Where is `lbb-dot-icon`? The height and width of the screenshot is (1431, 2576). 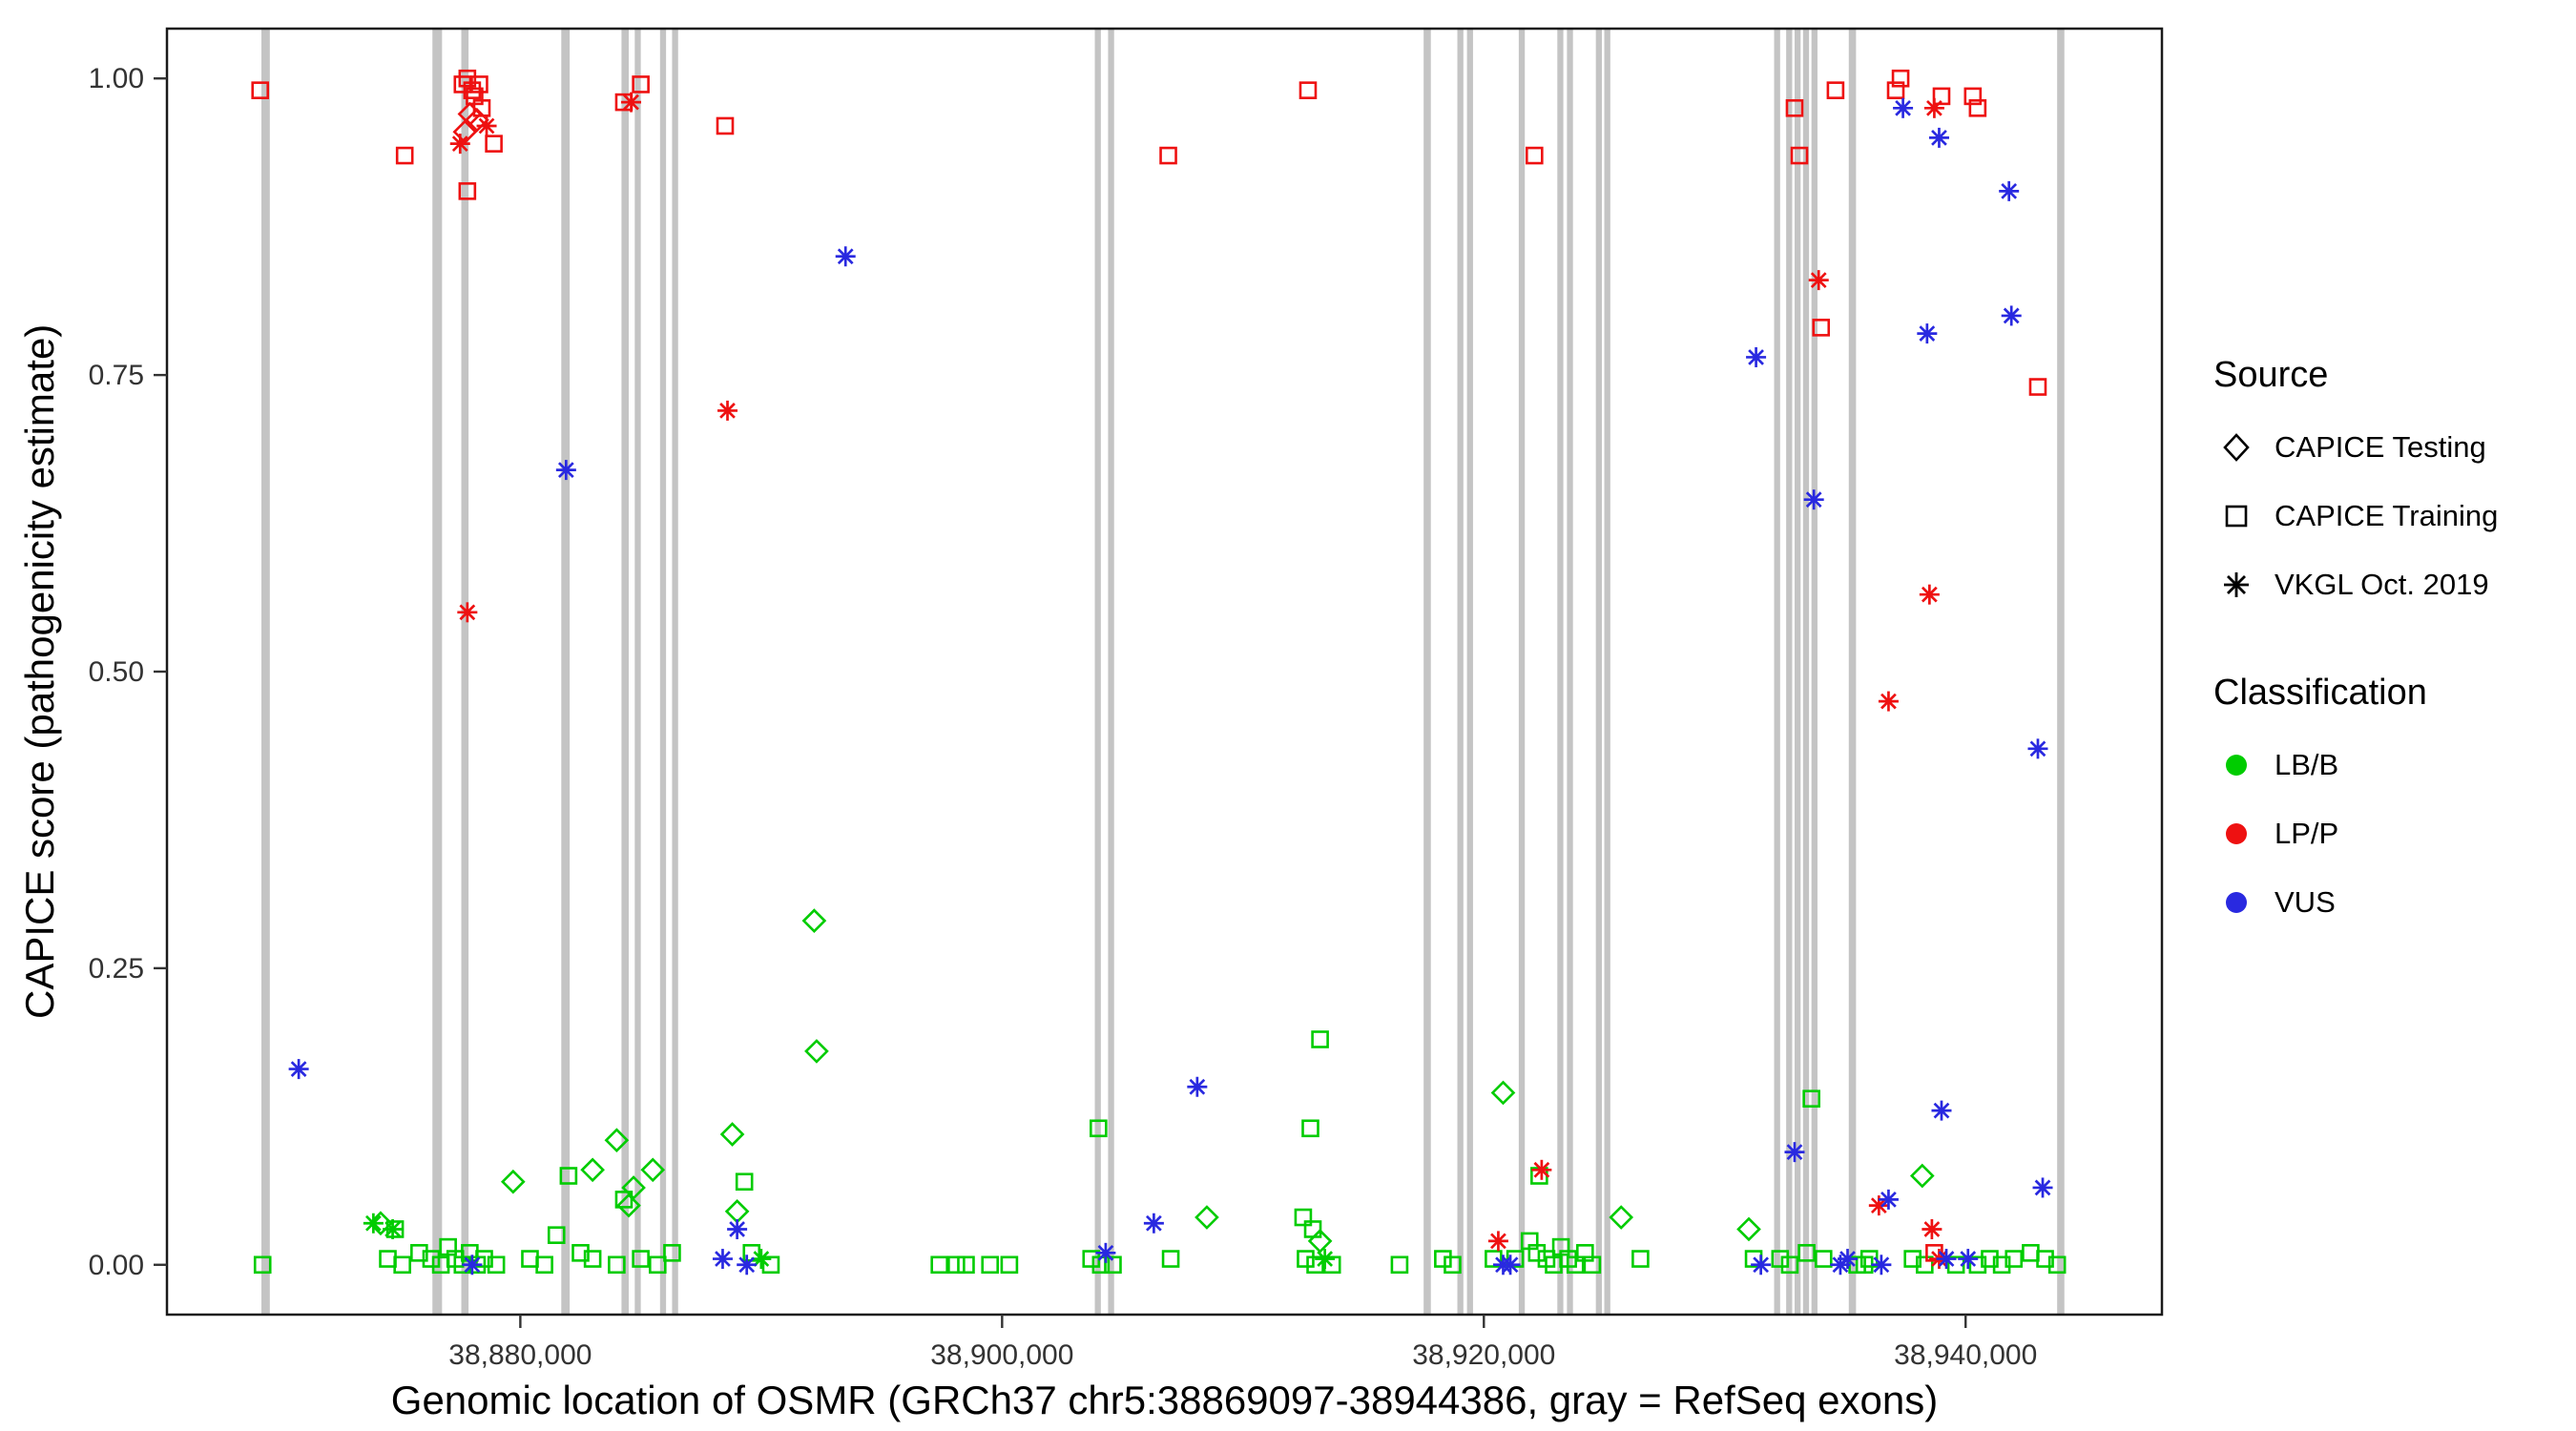
lbb-dot-icon is located at coordinates (2236, 765).